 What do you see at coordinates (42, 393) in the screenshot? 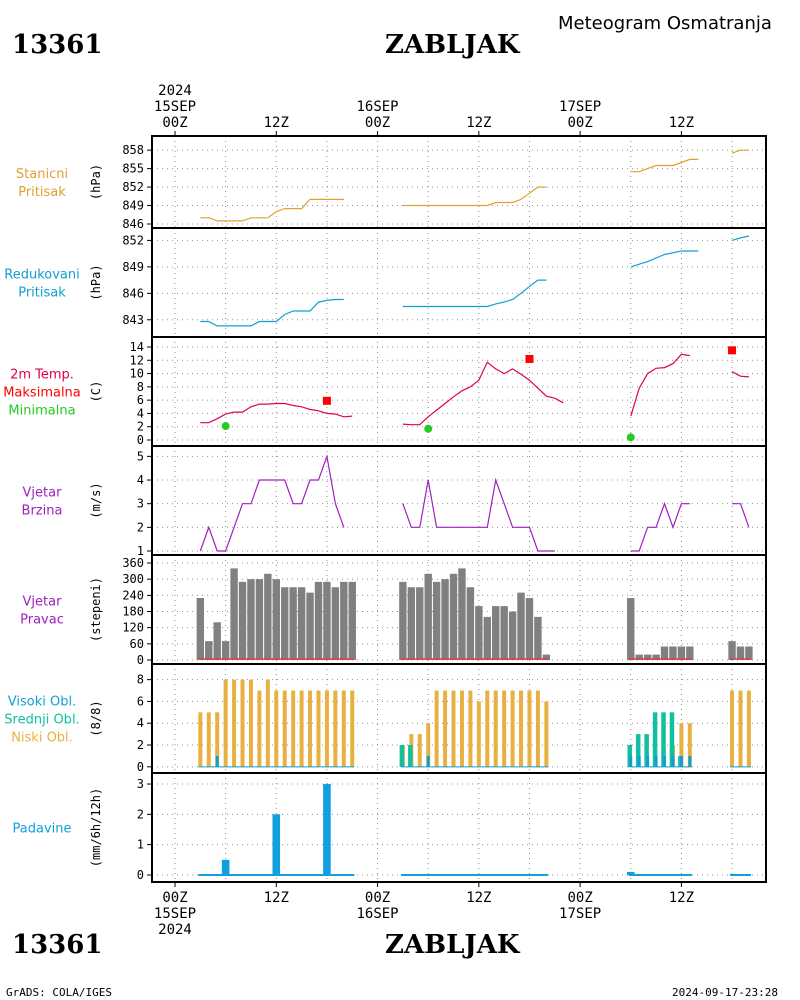
I see `temperature-label-line: Maksimalna` at bounding box center [42, 393].